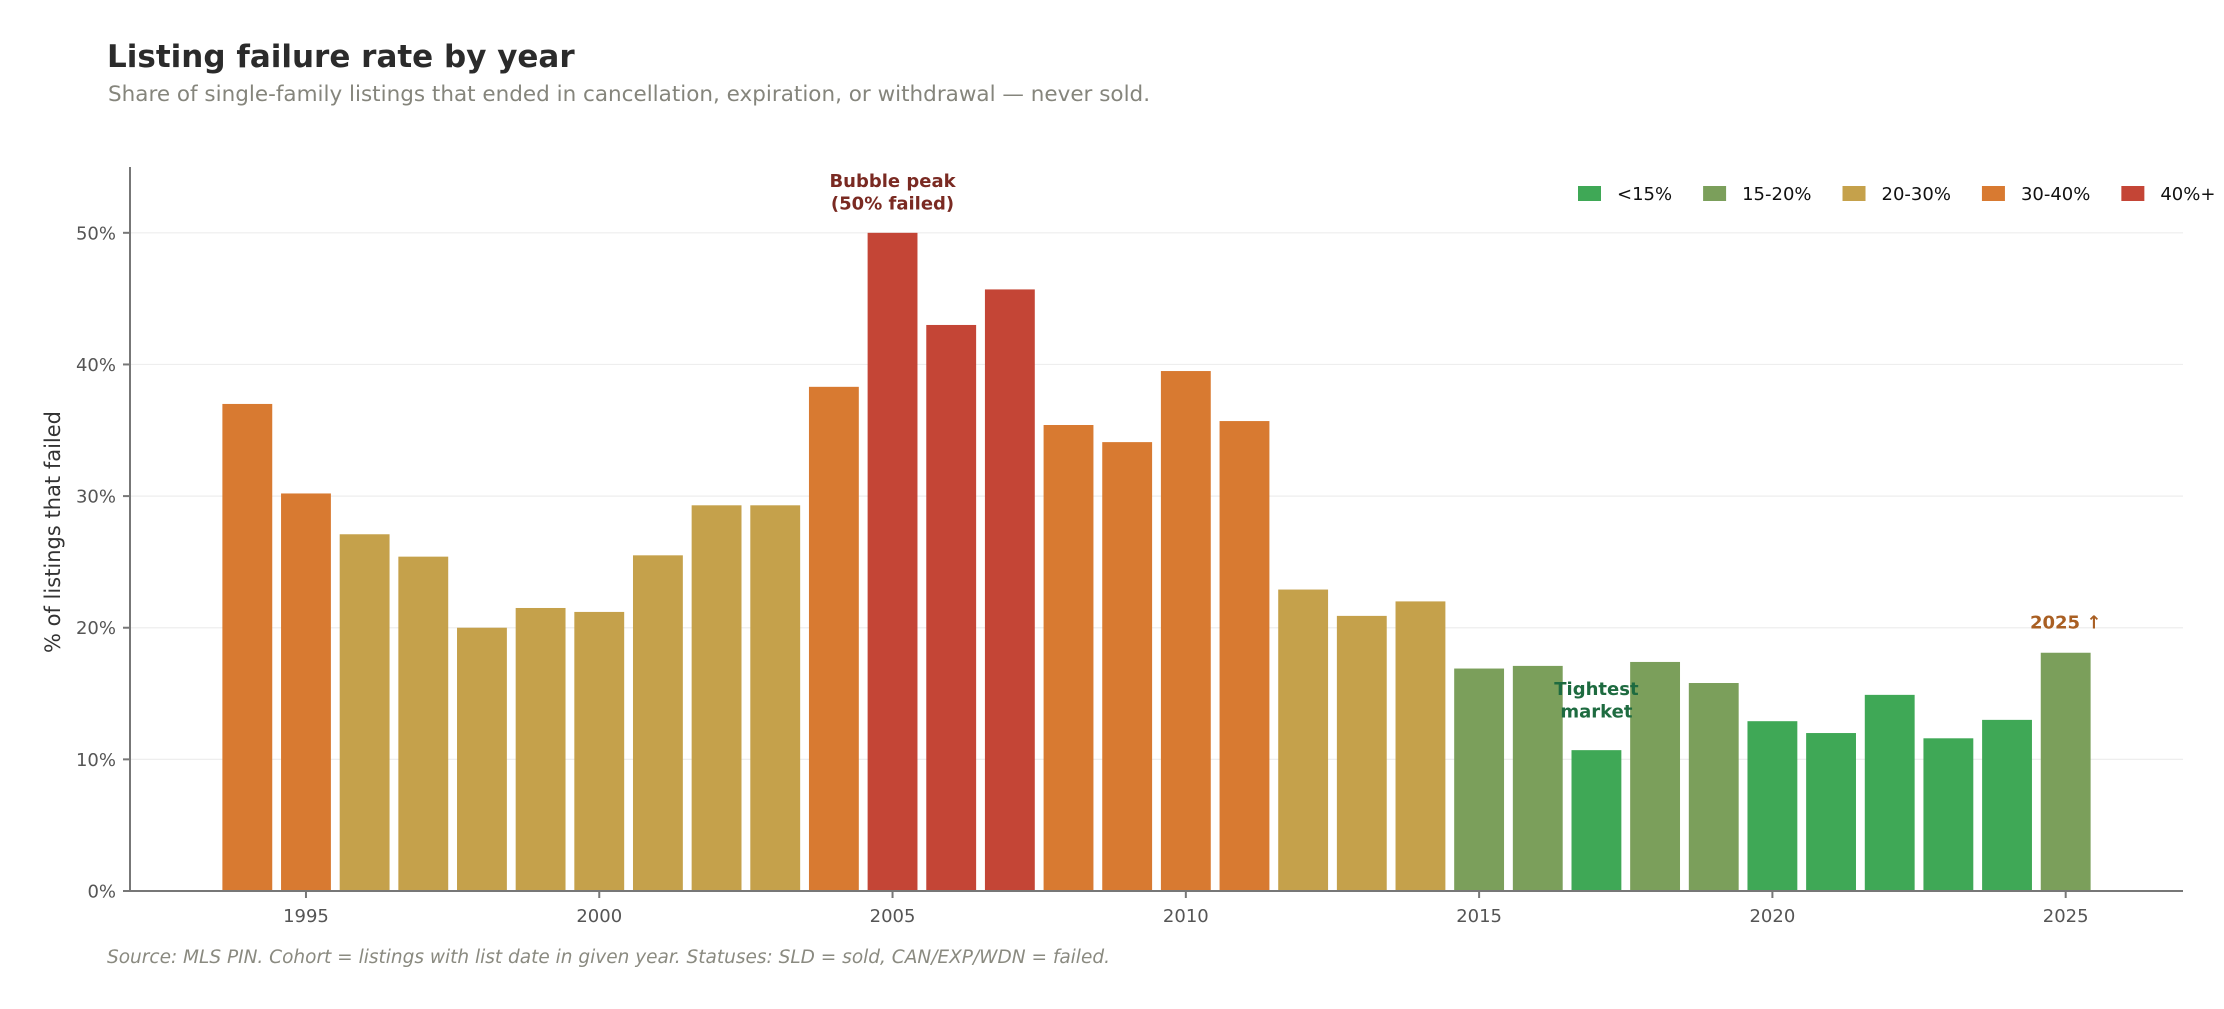  I want to click on y-tick-label: 50%, so click(96, 233).